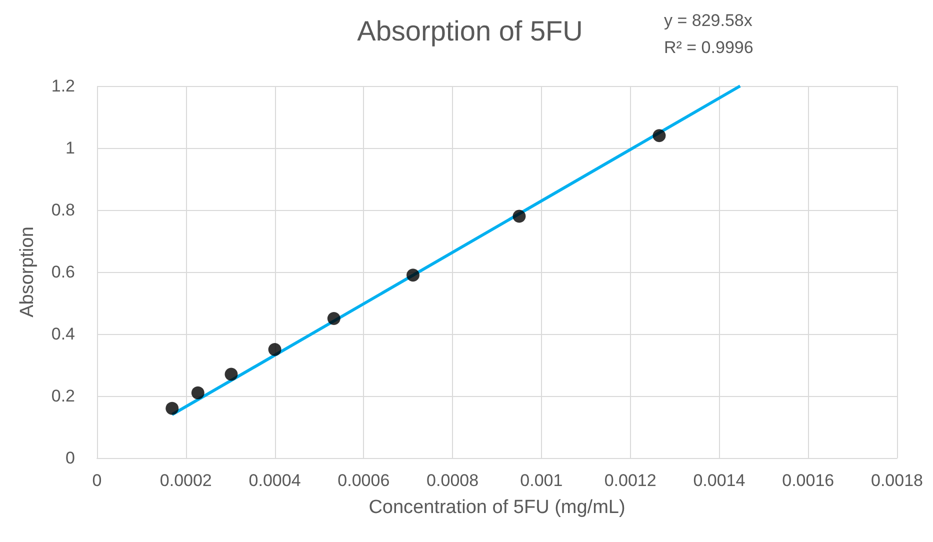 The height and width of the screenshot is (542, 933). What do you see at coordinates (63, 396) in the screenshot?
I see `y-tick-label: 0.2` at bounding box center [63, 396].